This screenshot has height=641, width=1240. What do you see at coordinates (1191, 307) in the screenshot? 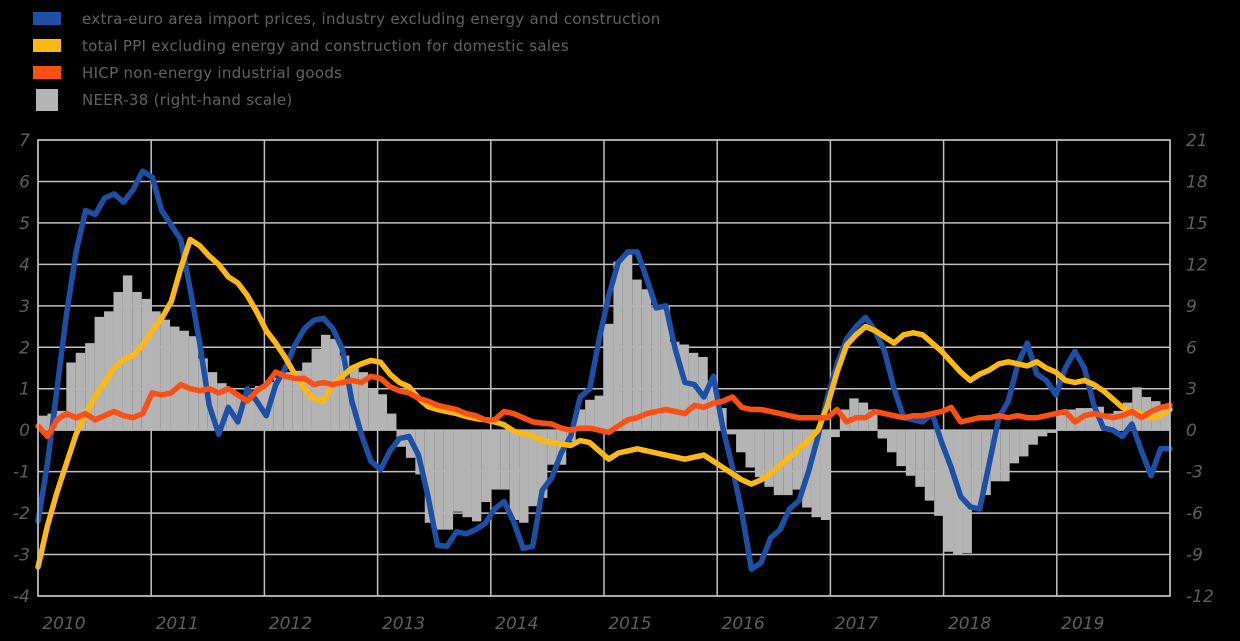
I see `svg-text: 9` at bounding box center [1191, 307].